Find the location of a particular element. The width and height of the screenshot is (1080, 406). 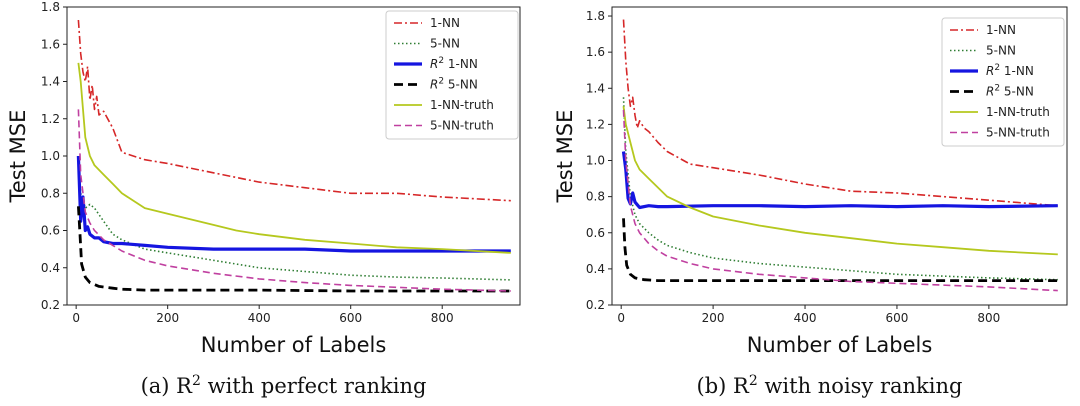

caption: (b) R2 with noisy ranking is located at coordinates (830, 385).